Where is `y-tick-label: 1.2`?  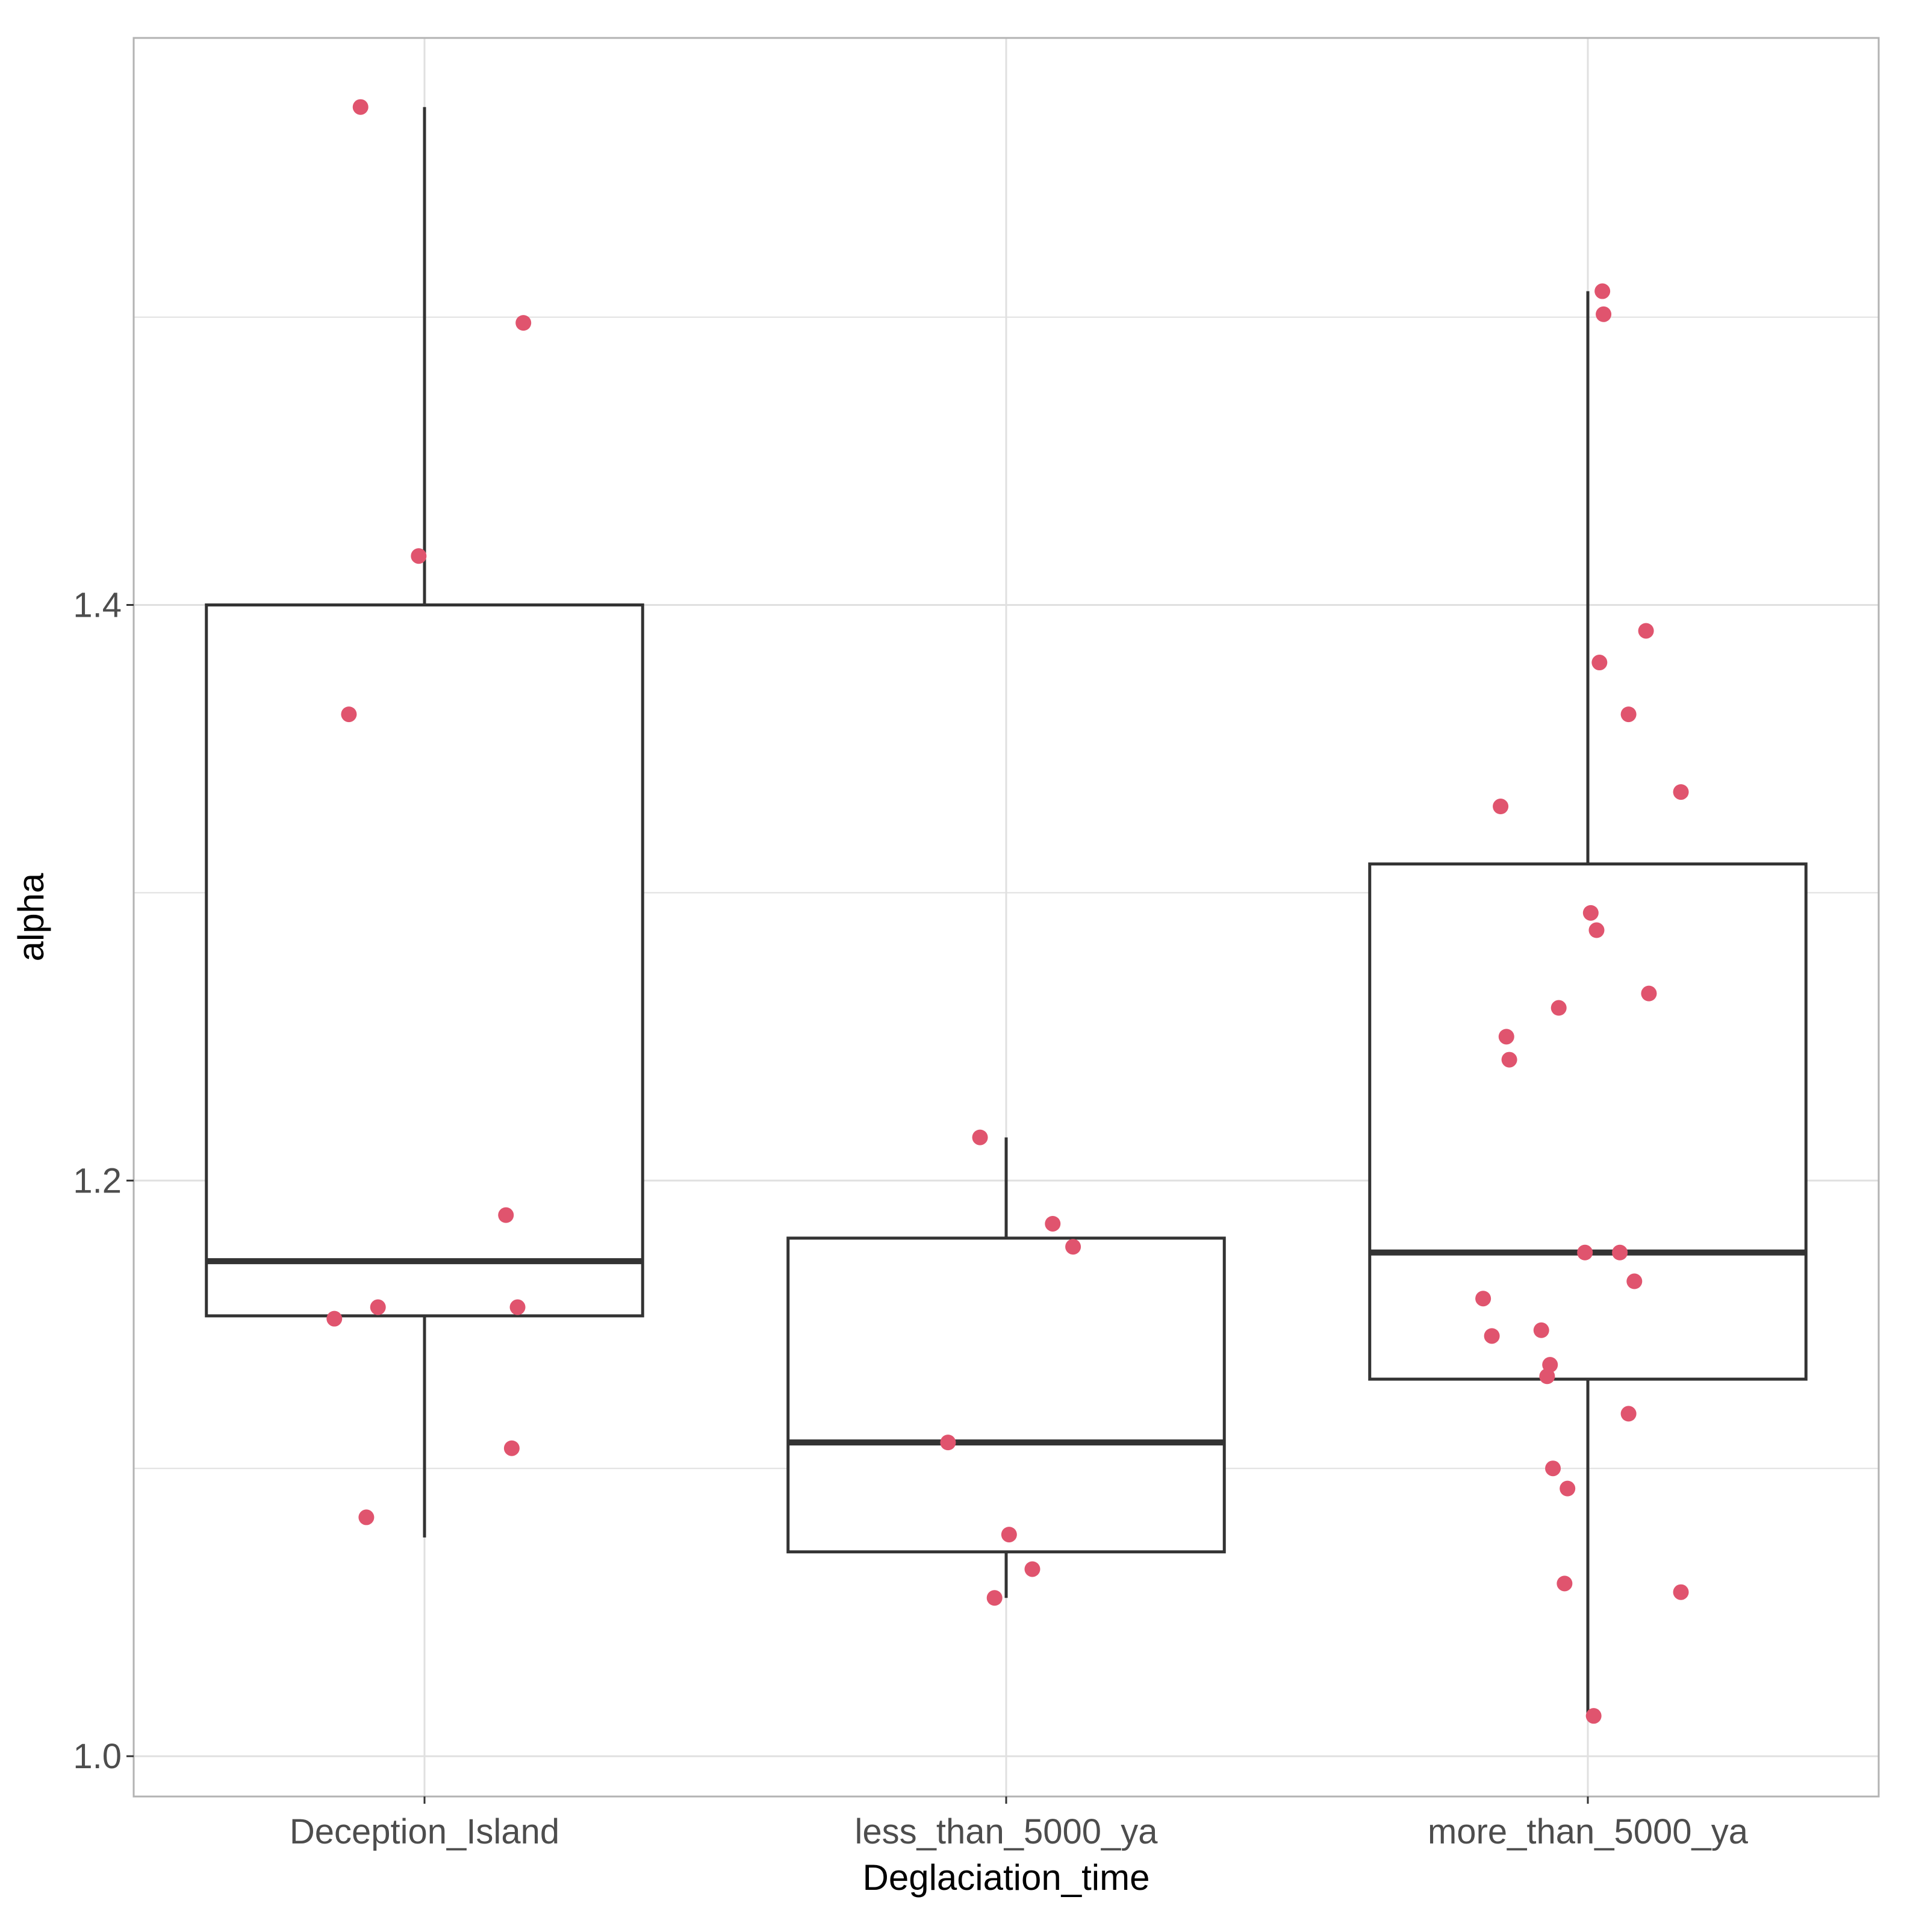 y-tick-label: 1.2 is located at coordinates (97, 1180).